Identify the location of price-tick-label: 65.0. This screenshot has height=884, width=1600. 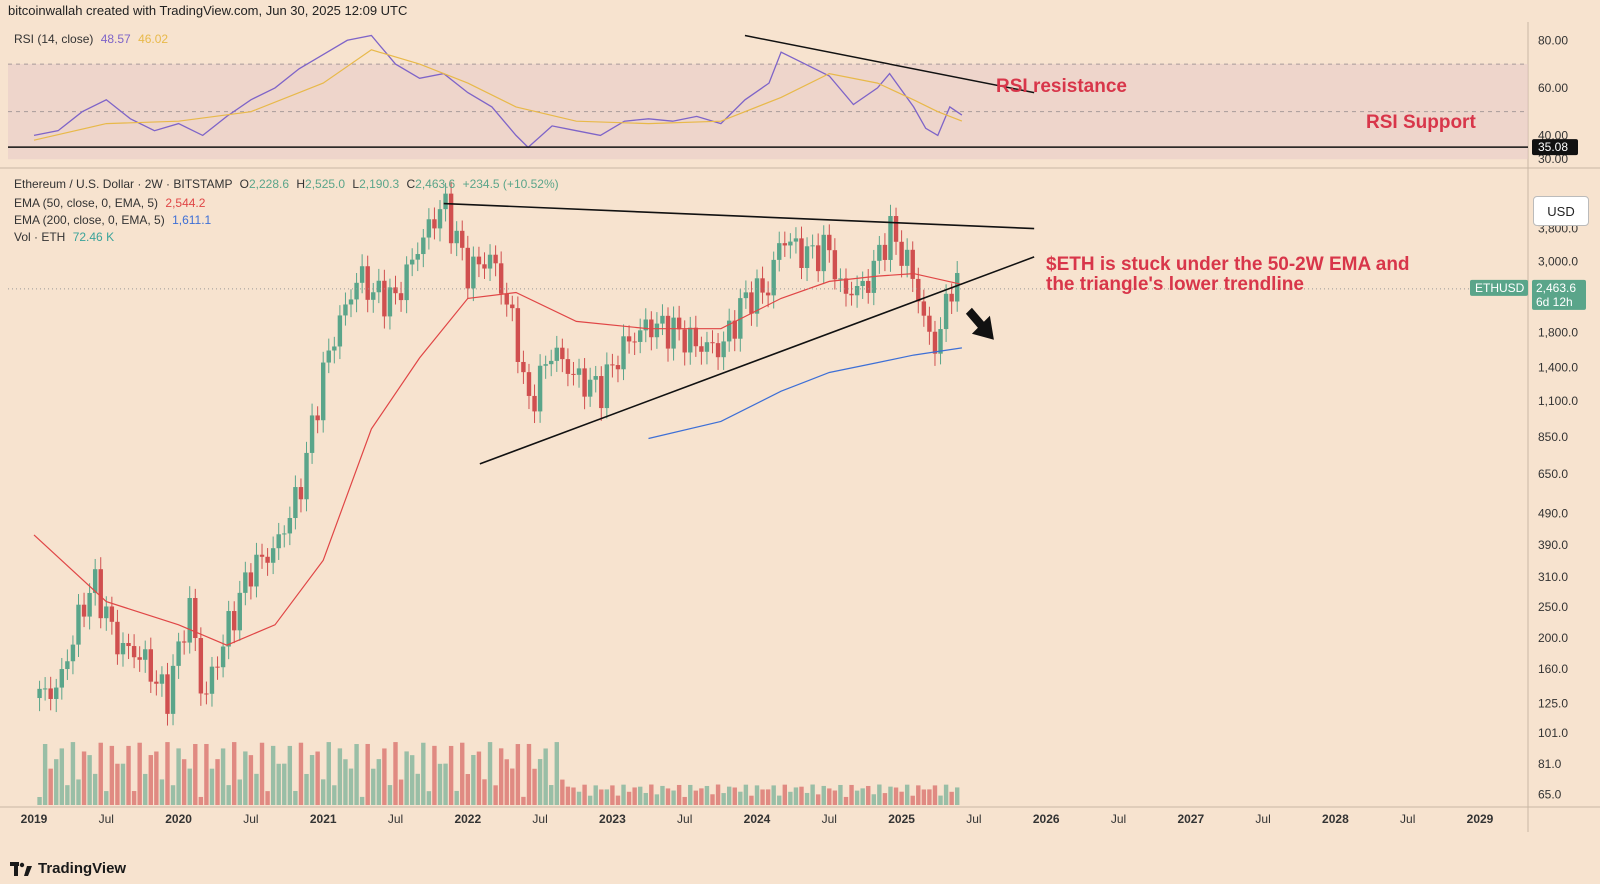
(1550, 794).